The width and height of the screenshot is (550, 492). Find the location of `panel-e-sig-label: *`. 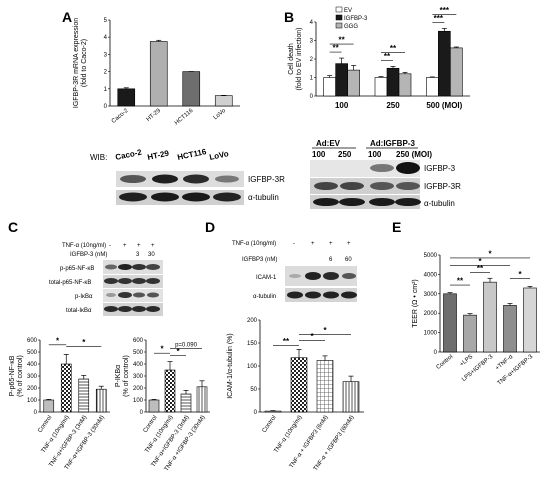

panel-e-sig-label: * is located at coordinates (490, 253).